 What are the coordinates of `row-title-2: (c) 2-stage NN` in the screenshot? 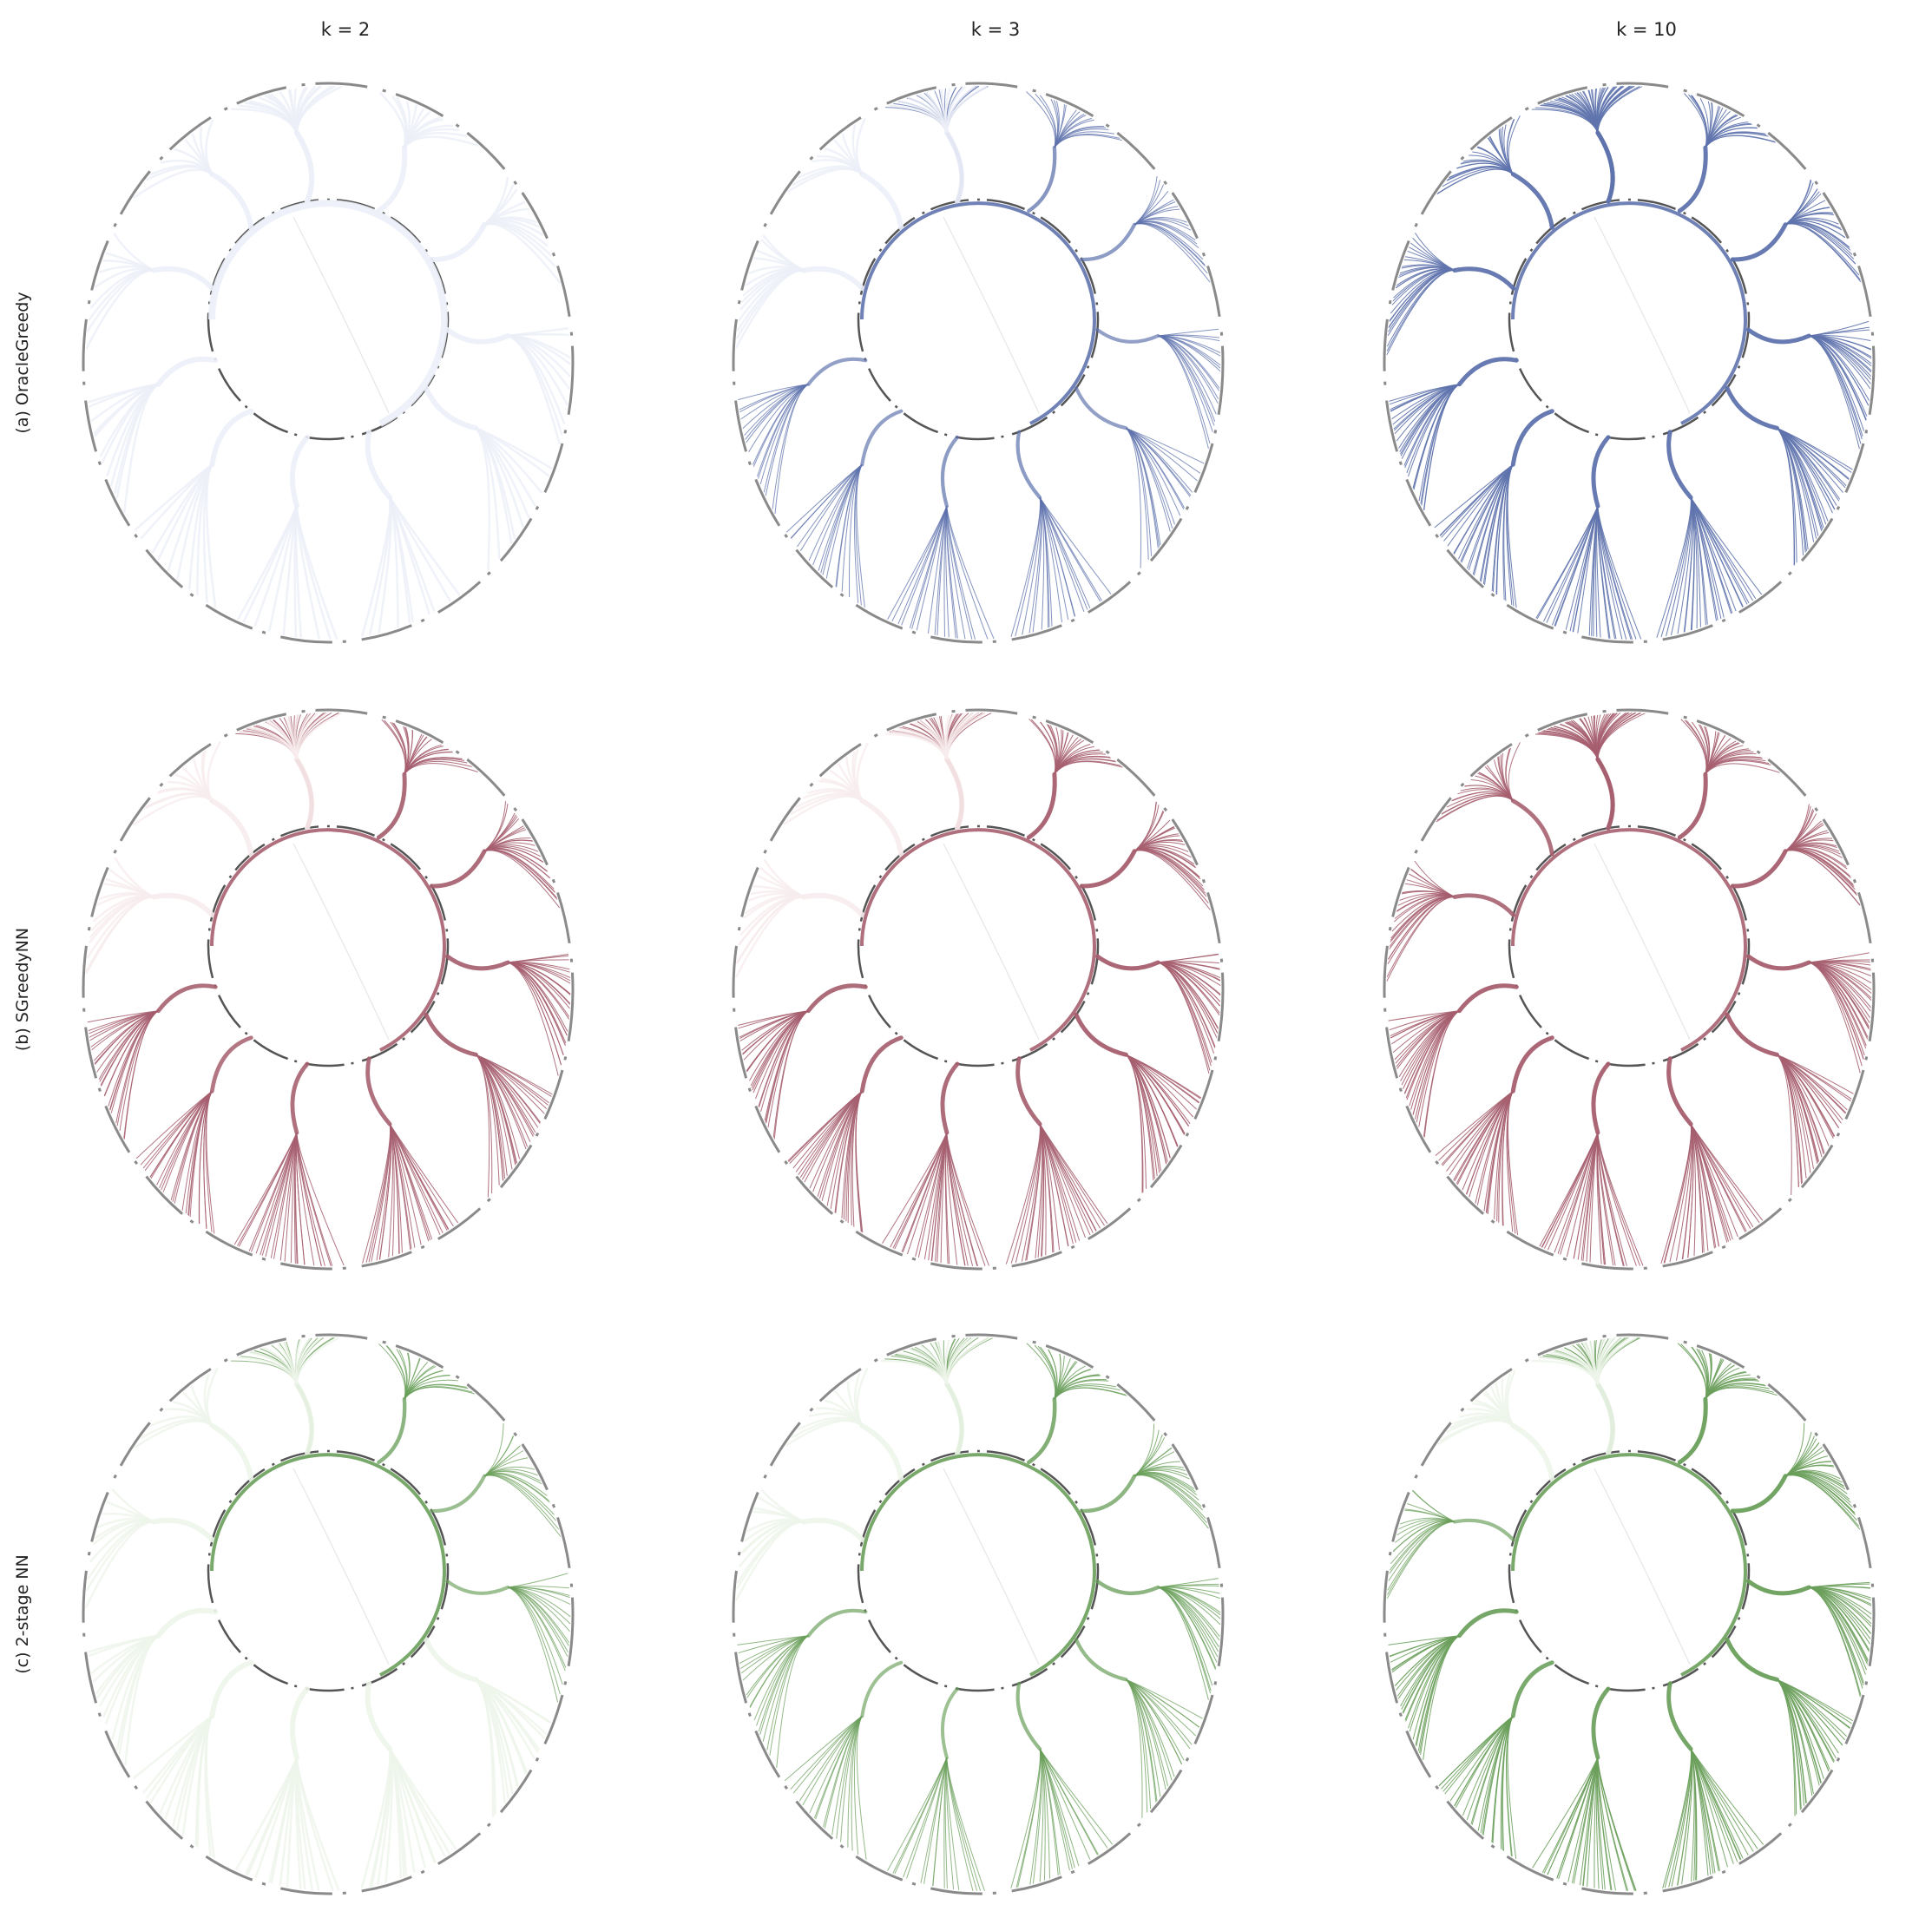 It's located at (22, 1614).